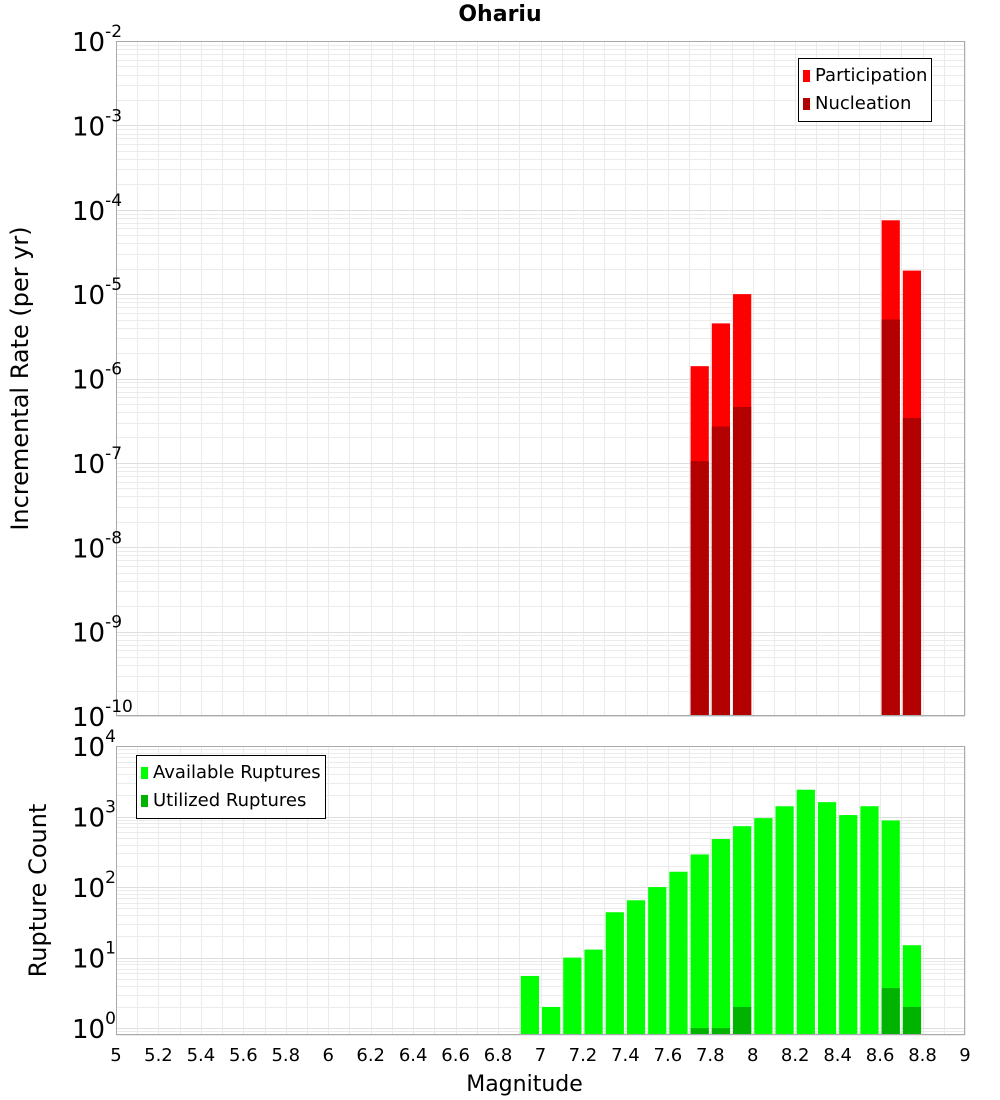 The image size is (1000, 1100). What do you see at coordinates (752, 1055) in the screenshot?
I see `x-tick-label: 8` at bounding box center [752, 1055].